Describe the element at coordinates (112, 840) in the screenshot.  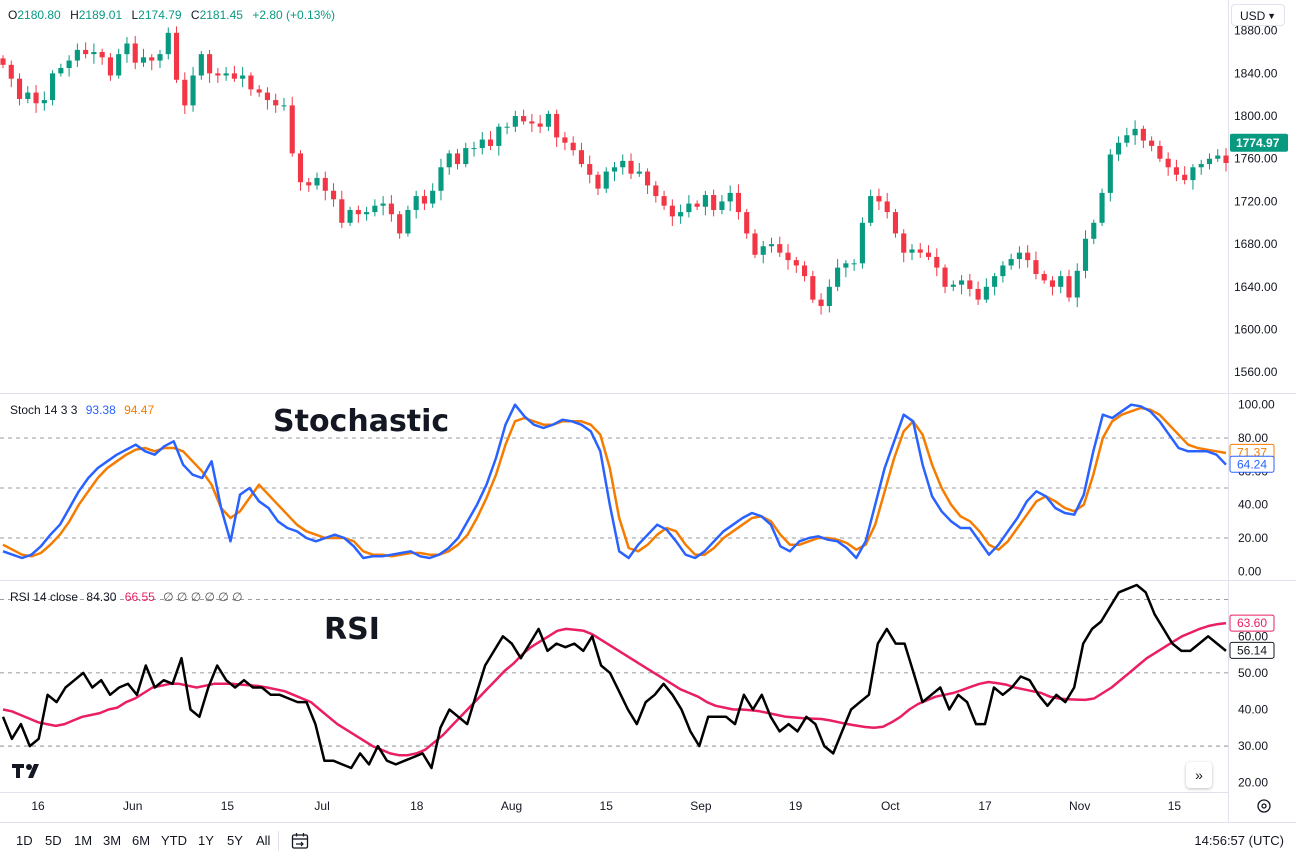
I see `timeframe-button-3m: 3M` at that location.